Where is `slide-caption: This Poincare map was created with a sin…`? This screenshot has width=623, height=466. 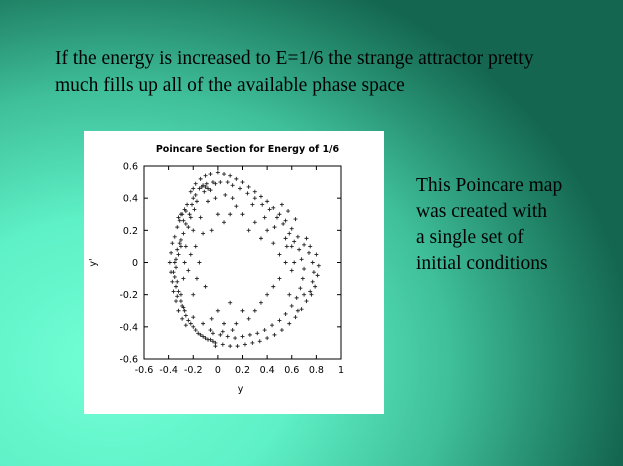 slide-caption: This Poincare map was created with a sin… is located at coordinates (511, 225).